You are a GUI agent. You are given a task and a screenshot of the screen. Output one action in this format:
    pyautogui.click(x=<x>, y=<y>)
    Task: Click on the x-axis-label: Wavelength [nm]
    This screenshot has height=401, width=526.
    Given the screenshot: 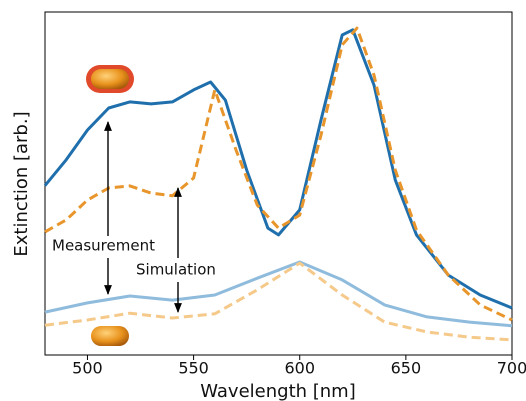 What is the action you would take?
    pyautogui.click(x=278, y=391)
    